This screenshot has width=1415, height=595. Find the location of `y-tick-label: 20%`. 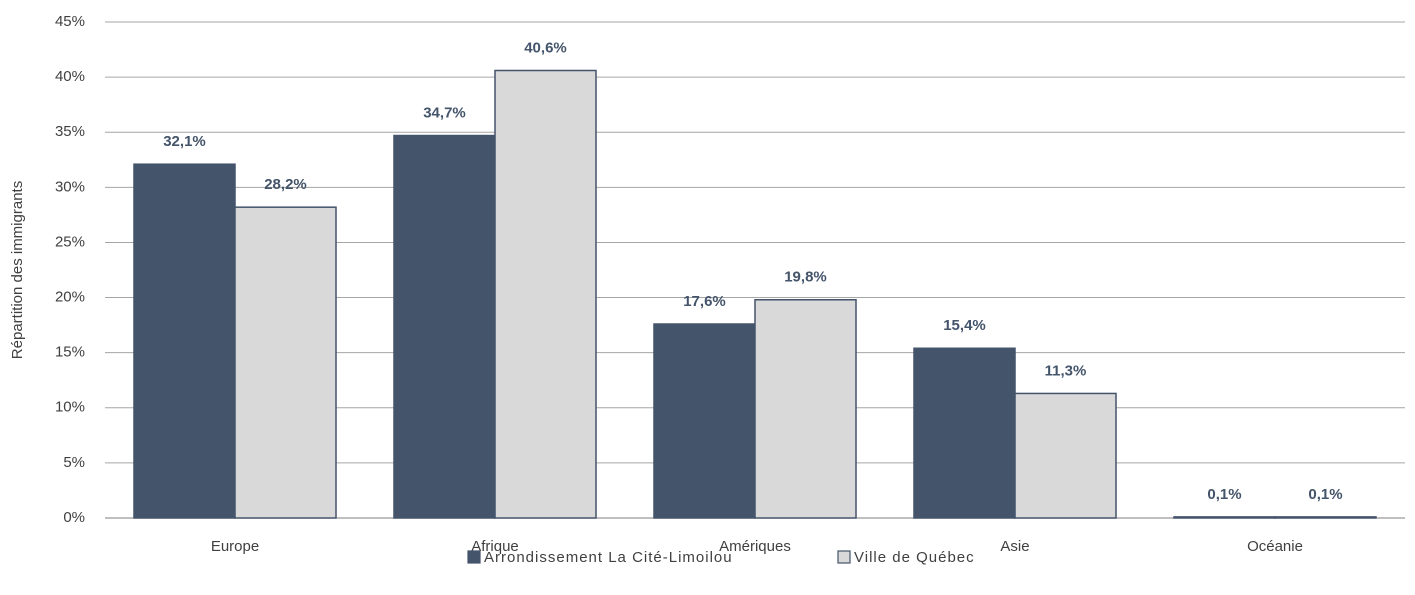

y-tick-label: 20% is located at coordinates (70, 297).